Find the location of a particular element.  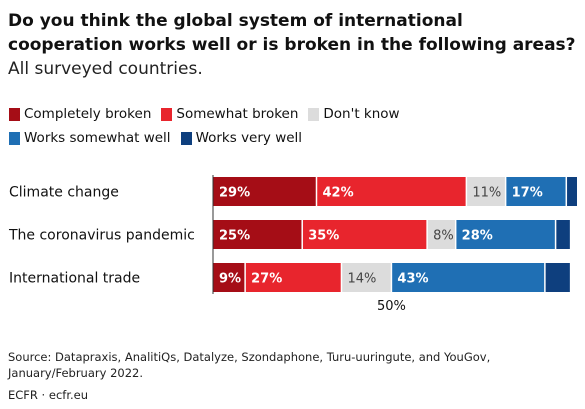

legend-label: Somewhat broken is located at coordinates (237, 114).